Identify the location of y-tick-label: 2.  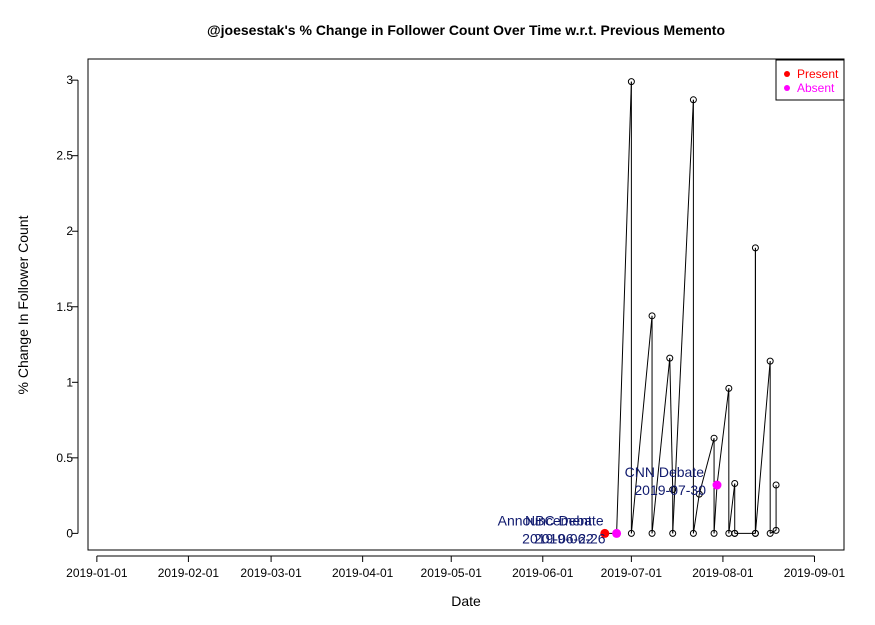
(69, 231).